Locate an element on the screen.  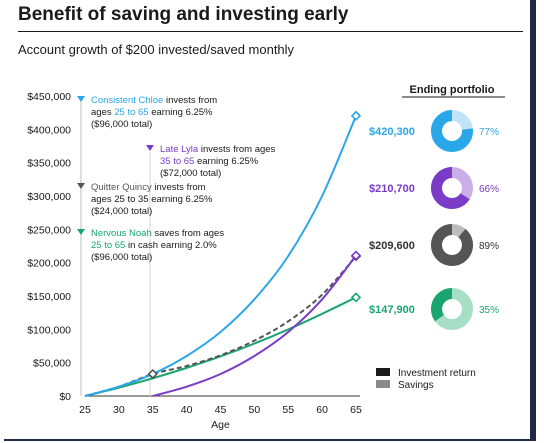
annotation-line1: Late Lyla invests from ages is located at coordinates (218, 149).